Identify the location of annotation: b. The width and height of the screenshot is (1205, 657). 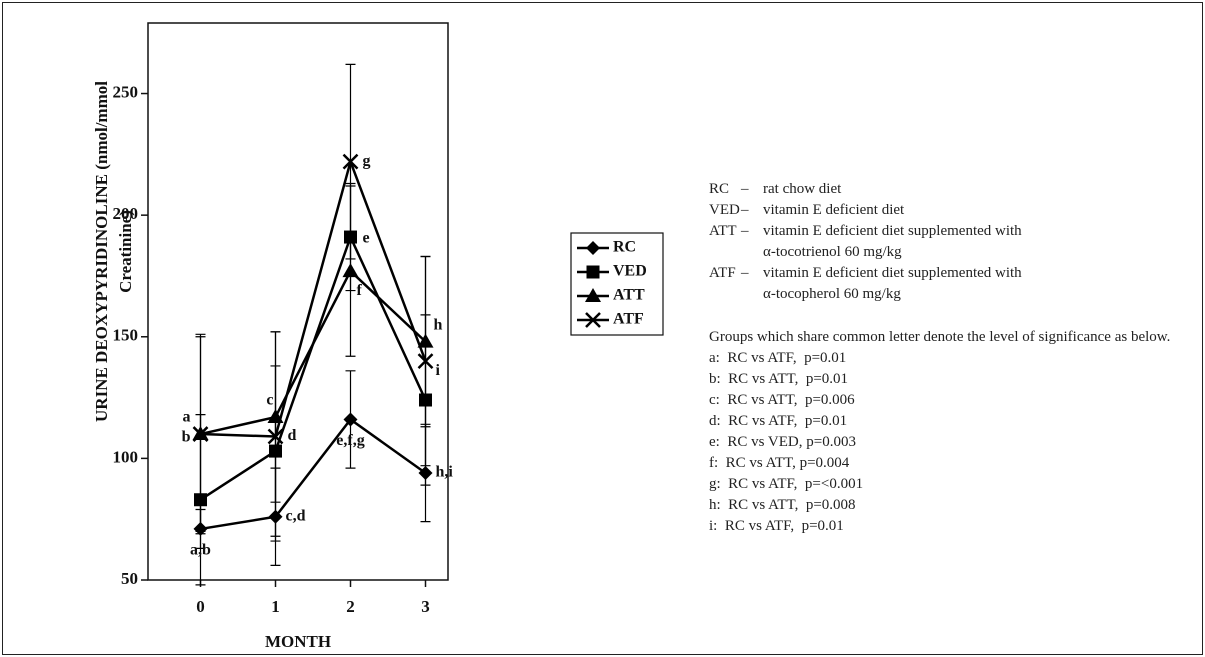
(186, 437).